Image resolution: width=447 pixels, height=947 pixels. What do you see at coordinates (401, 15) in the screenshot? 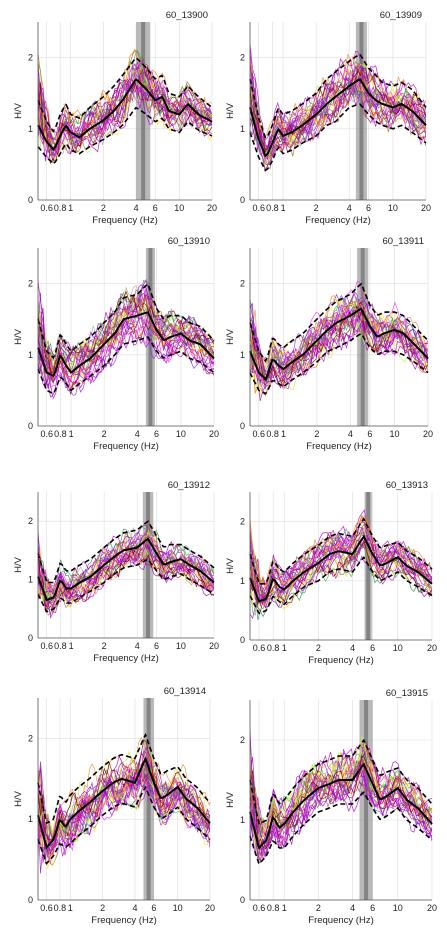
I see `panel-title: 60_13909` at bounding box center [401, 15].